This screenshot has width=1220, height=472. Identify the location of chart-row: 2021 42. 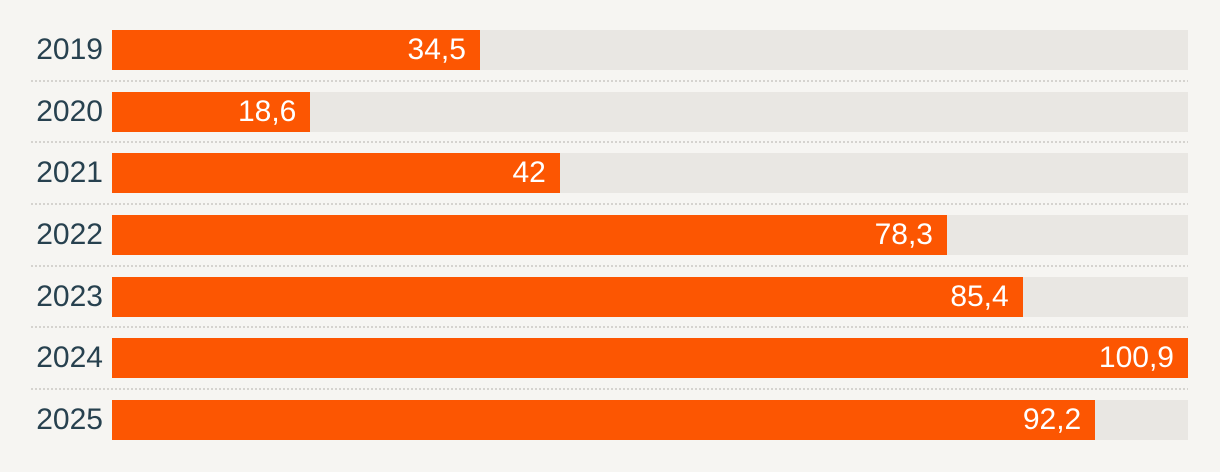
(610, 173).